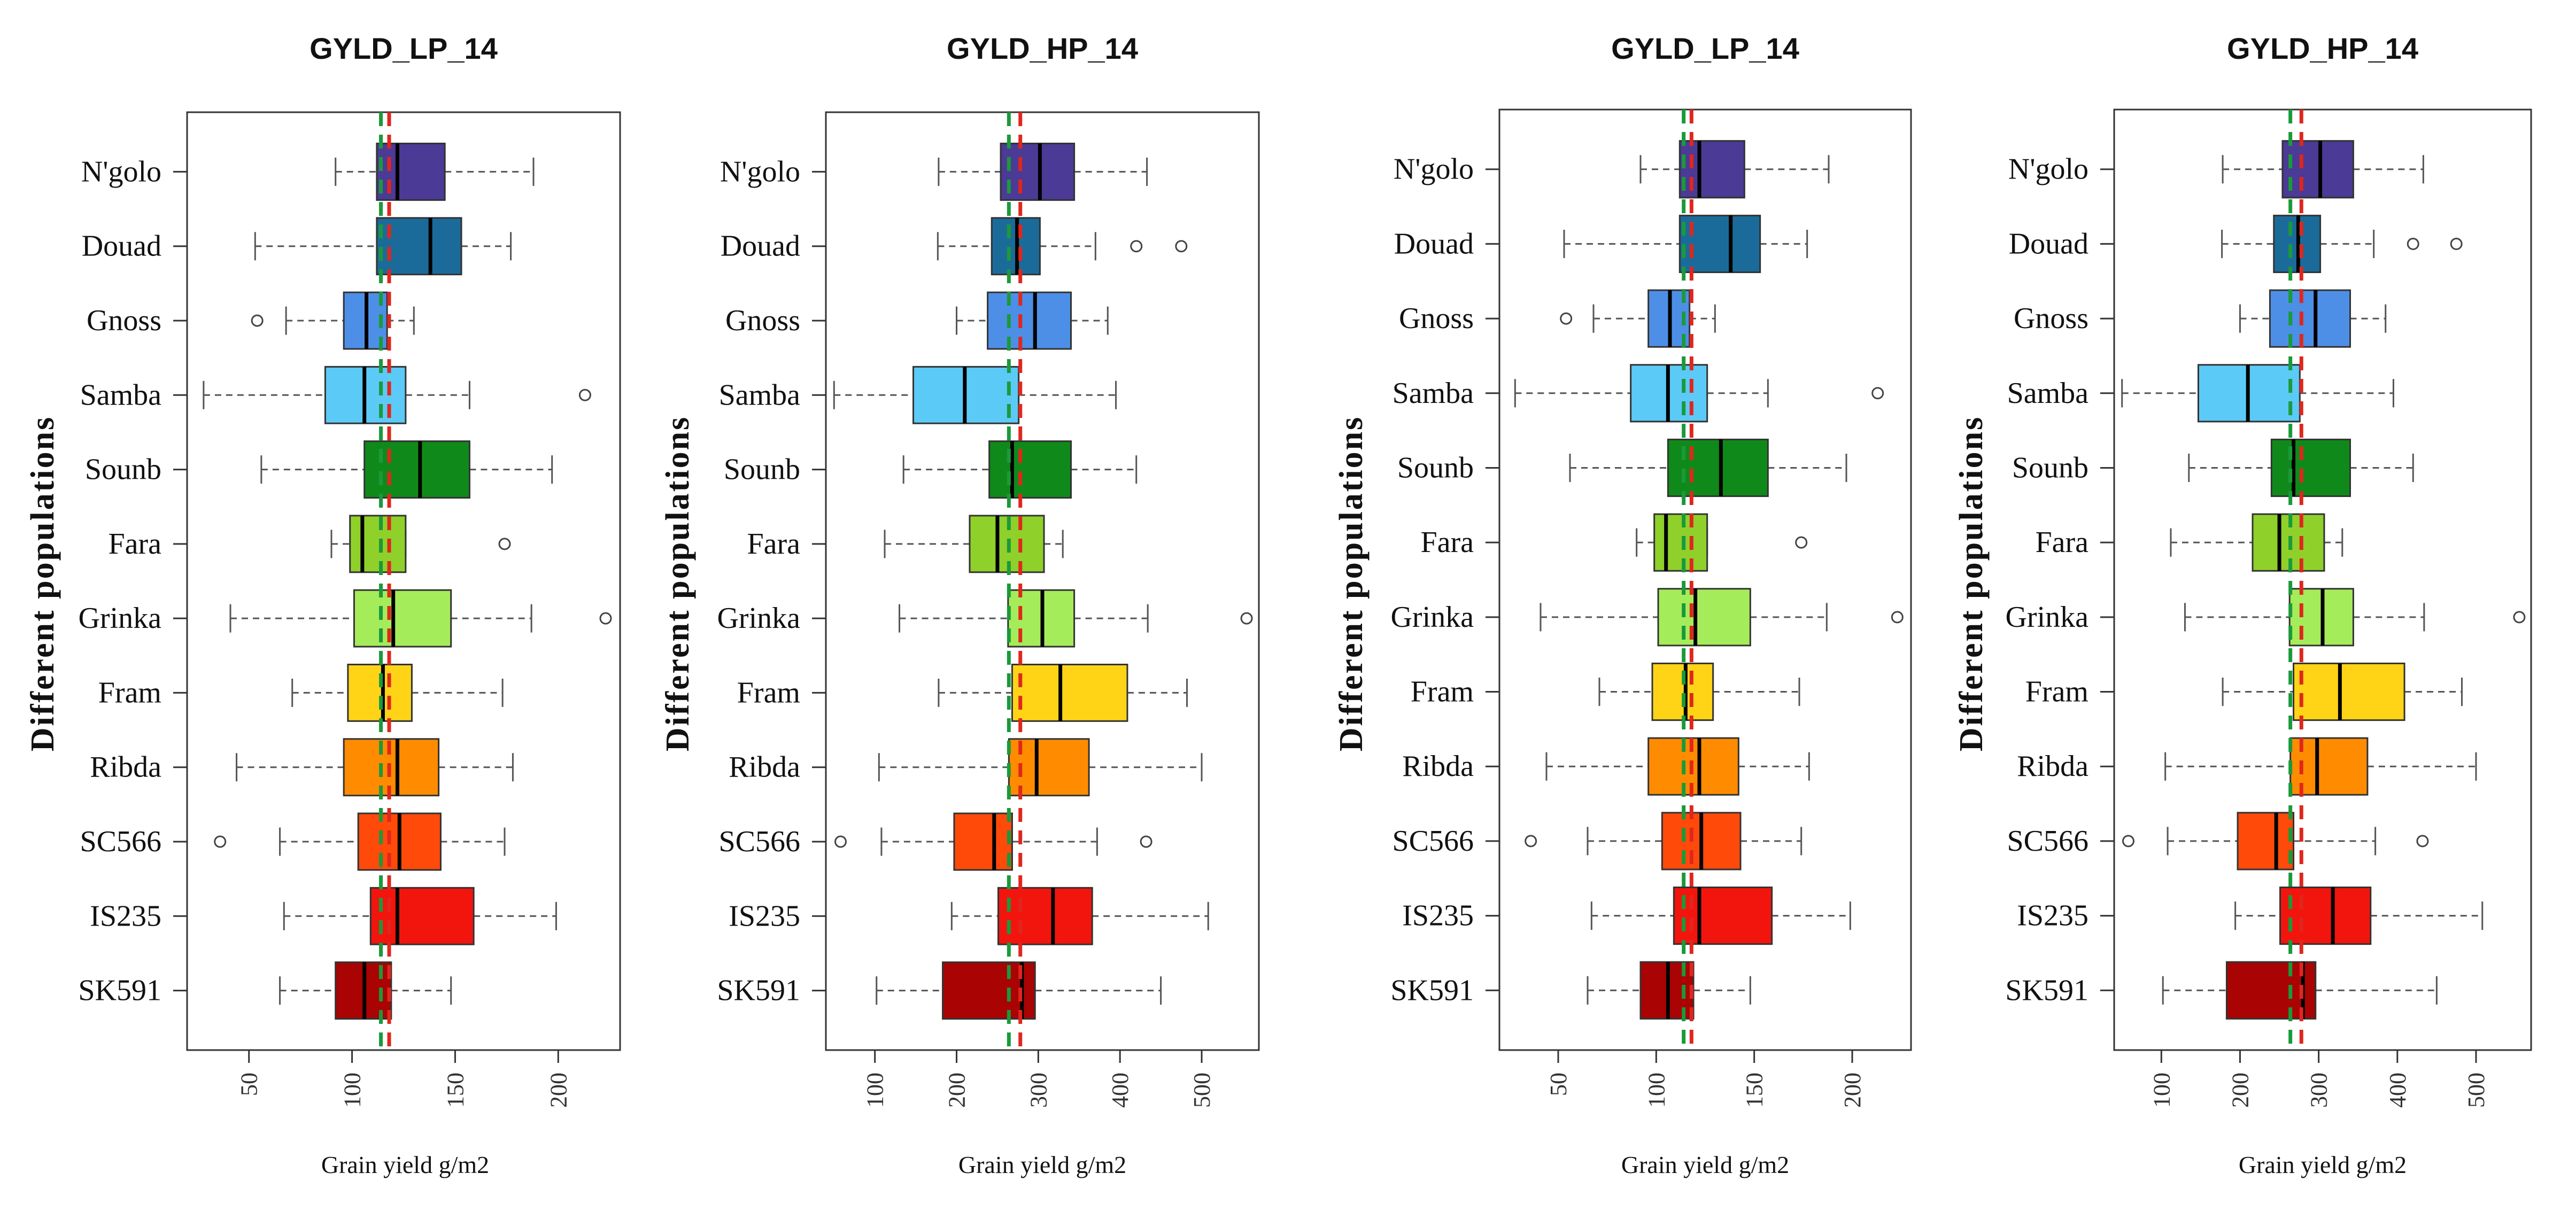 This screenshot has width=2576, height=1212. What do you see at coordinates (404, 48) in the screenshot?
I see `panel-title: GYLD_LP_14` at bounding box center [404, 48].